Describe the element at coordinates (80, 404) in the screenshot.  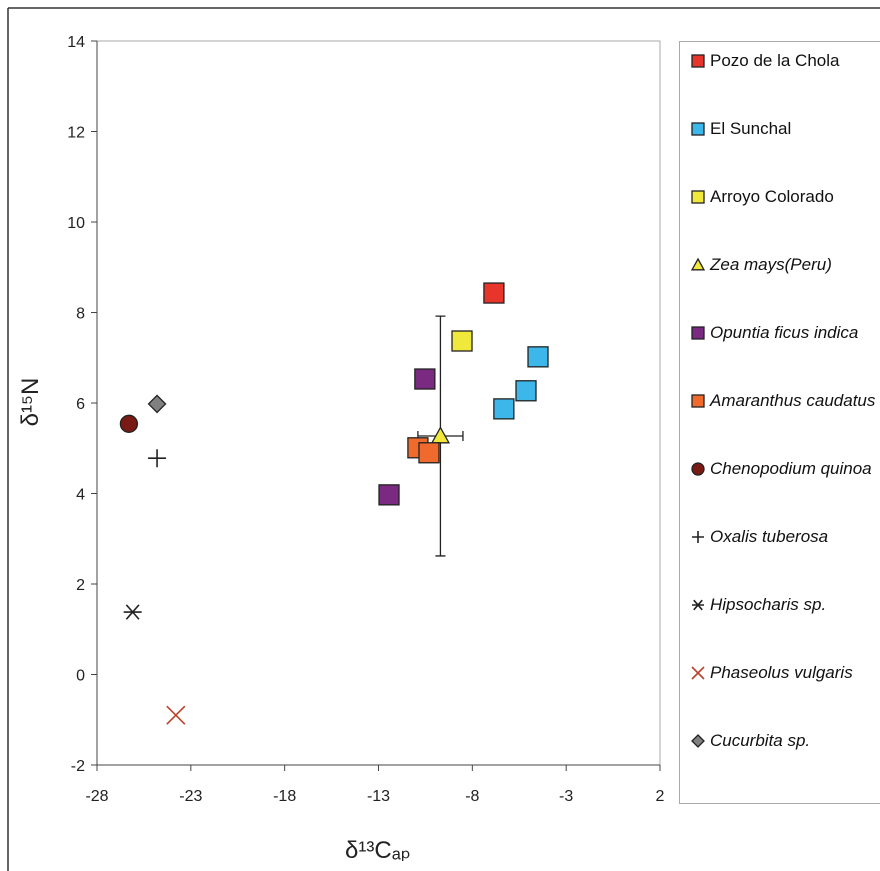
I see `y-tick-label: 6` at that location.